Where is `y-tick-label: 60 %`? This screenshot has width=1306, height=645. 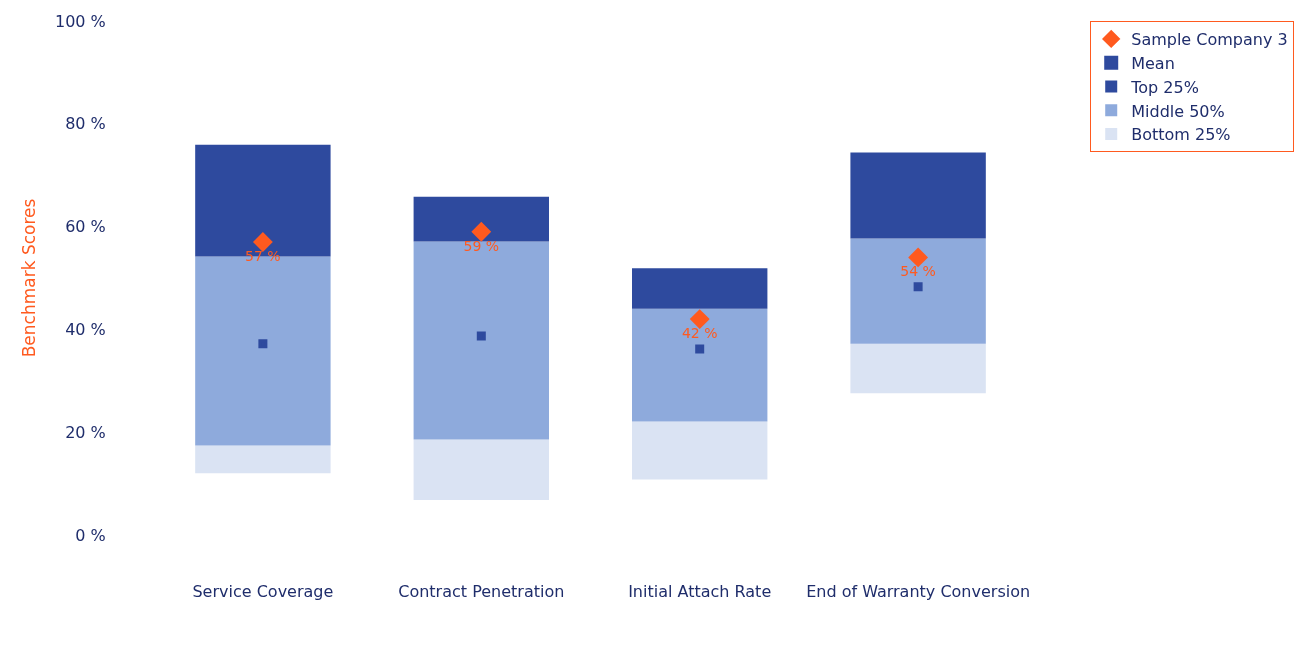
y-tick-label: 60 % is located at coordinates (85, 227).